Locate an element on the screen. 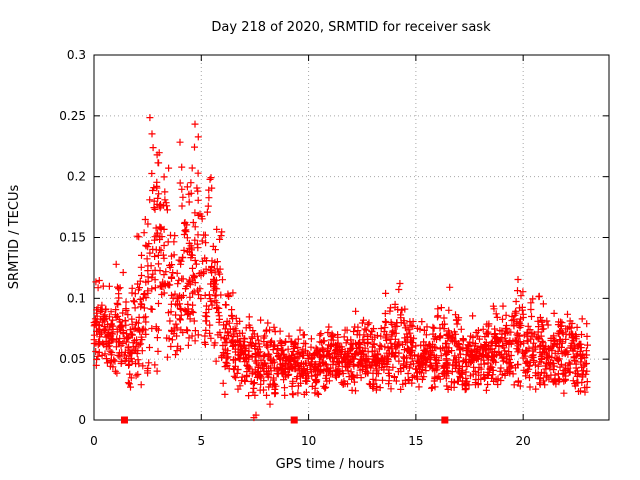 The height and width of the screenshot is (480, 640). y-tick-label: 0.25 is located at coordinates (72, 116).